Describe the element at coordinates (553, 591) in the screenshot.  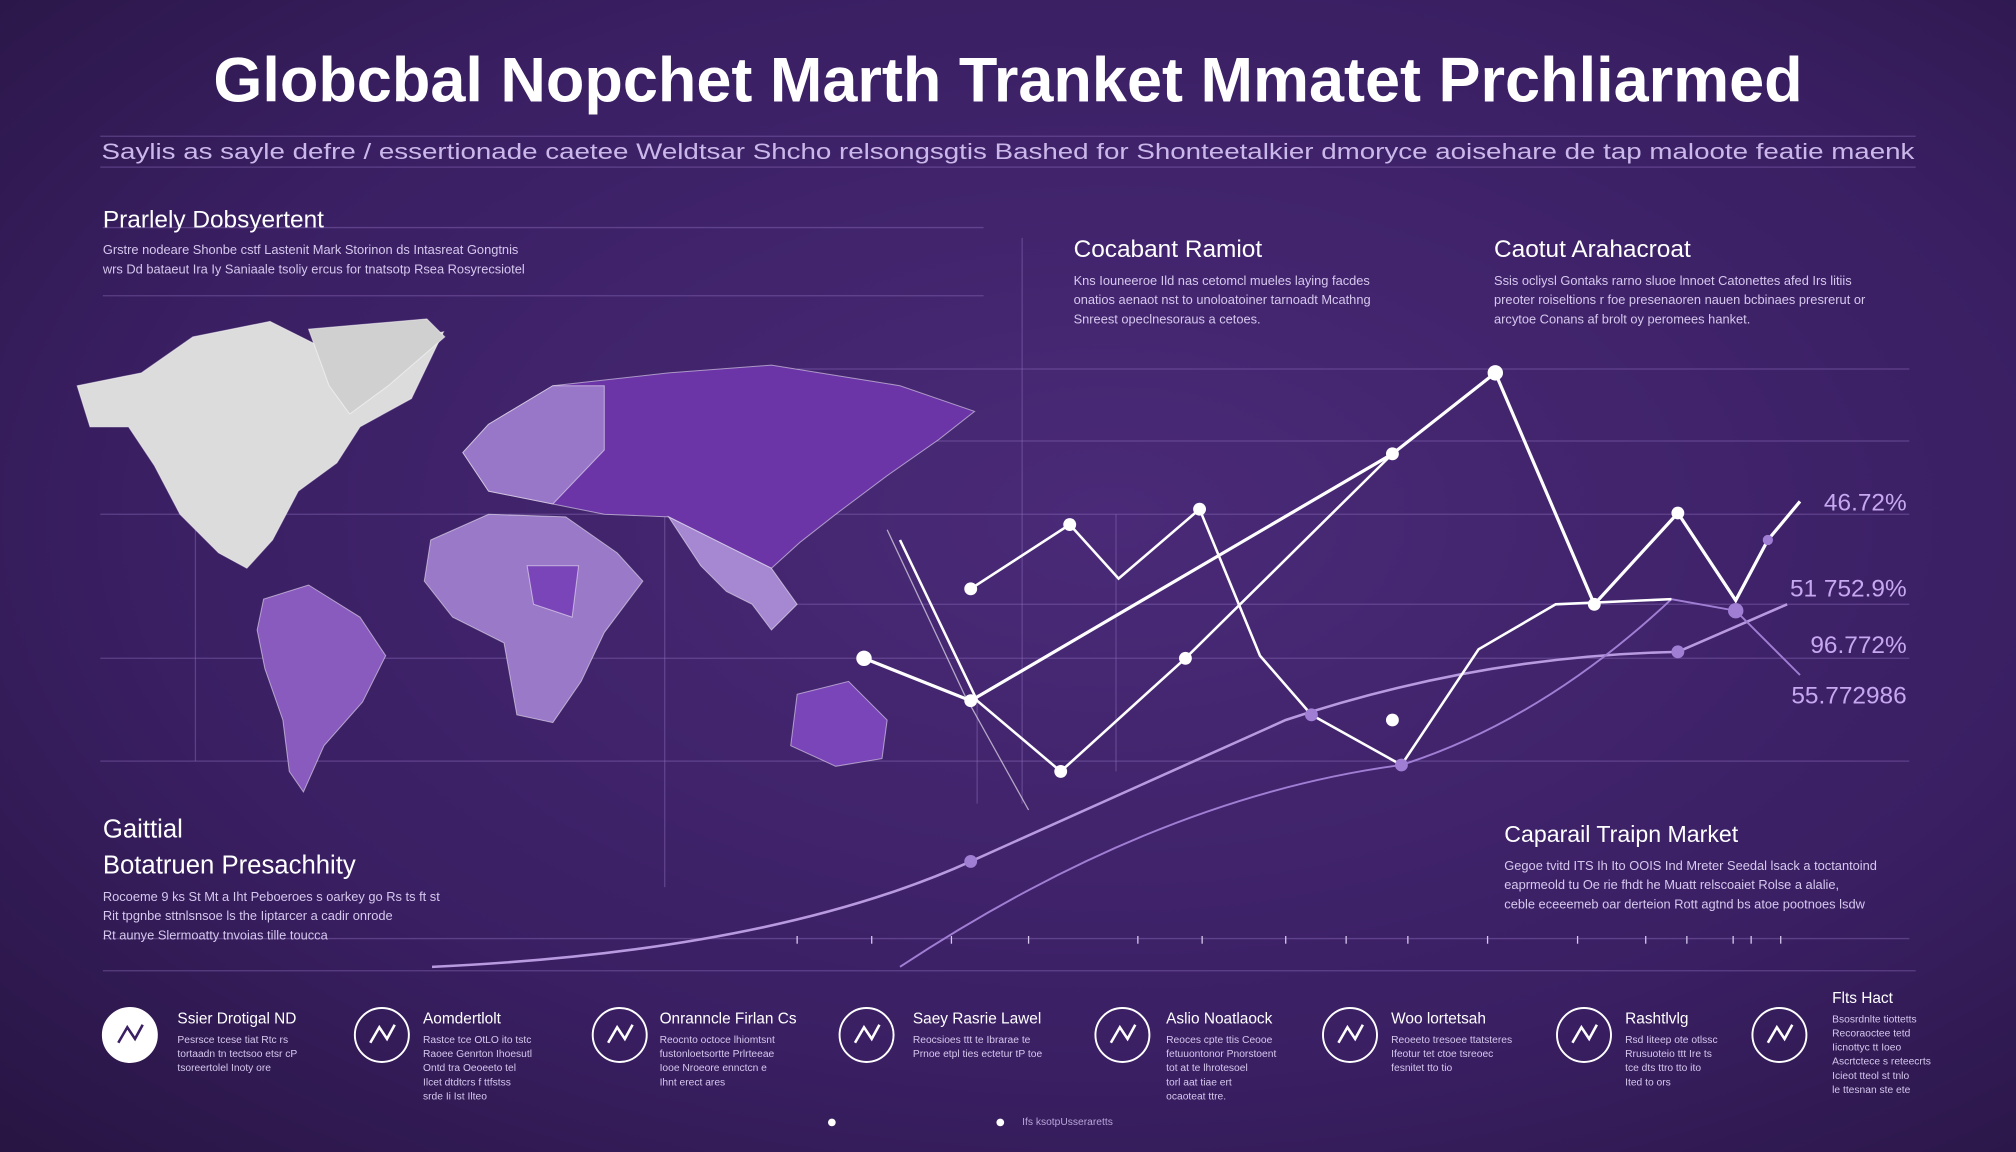
I see `africa-region` at that location.